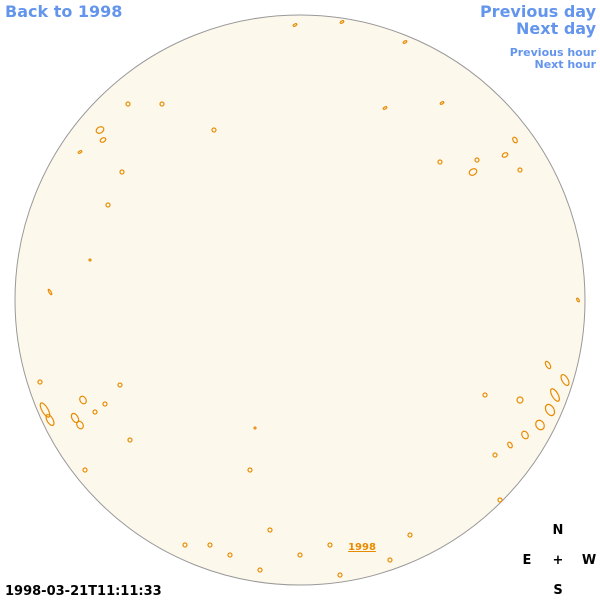  I want to click on compass-west: W, so click(589, 560).